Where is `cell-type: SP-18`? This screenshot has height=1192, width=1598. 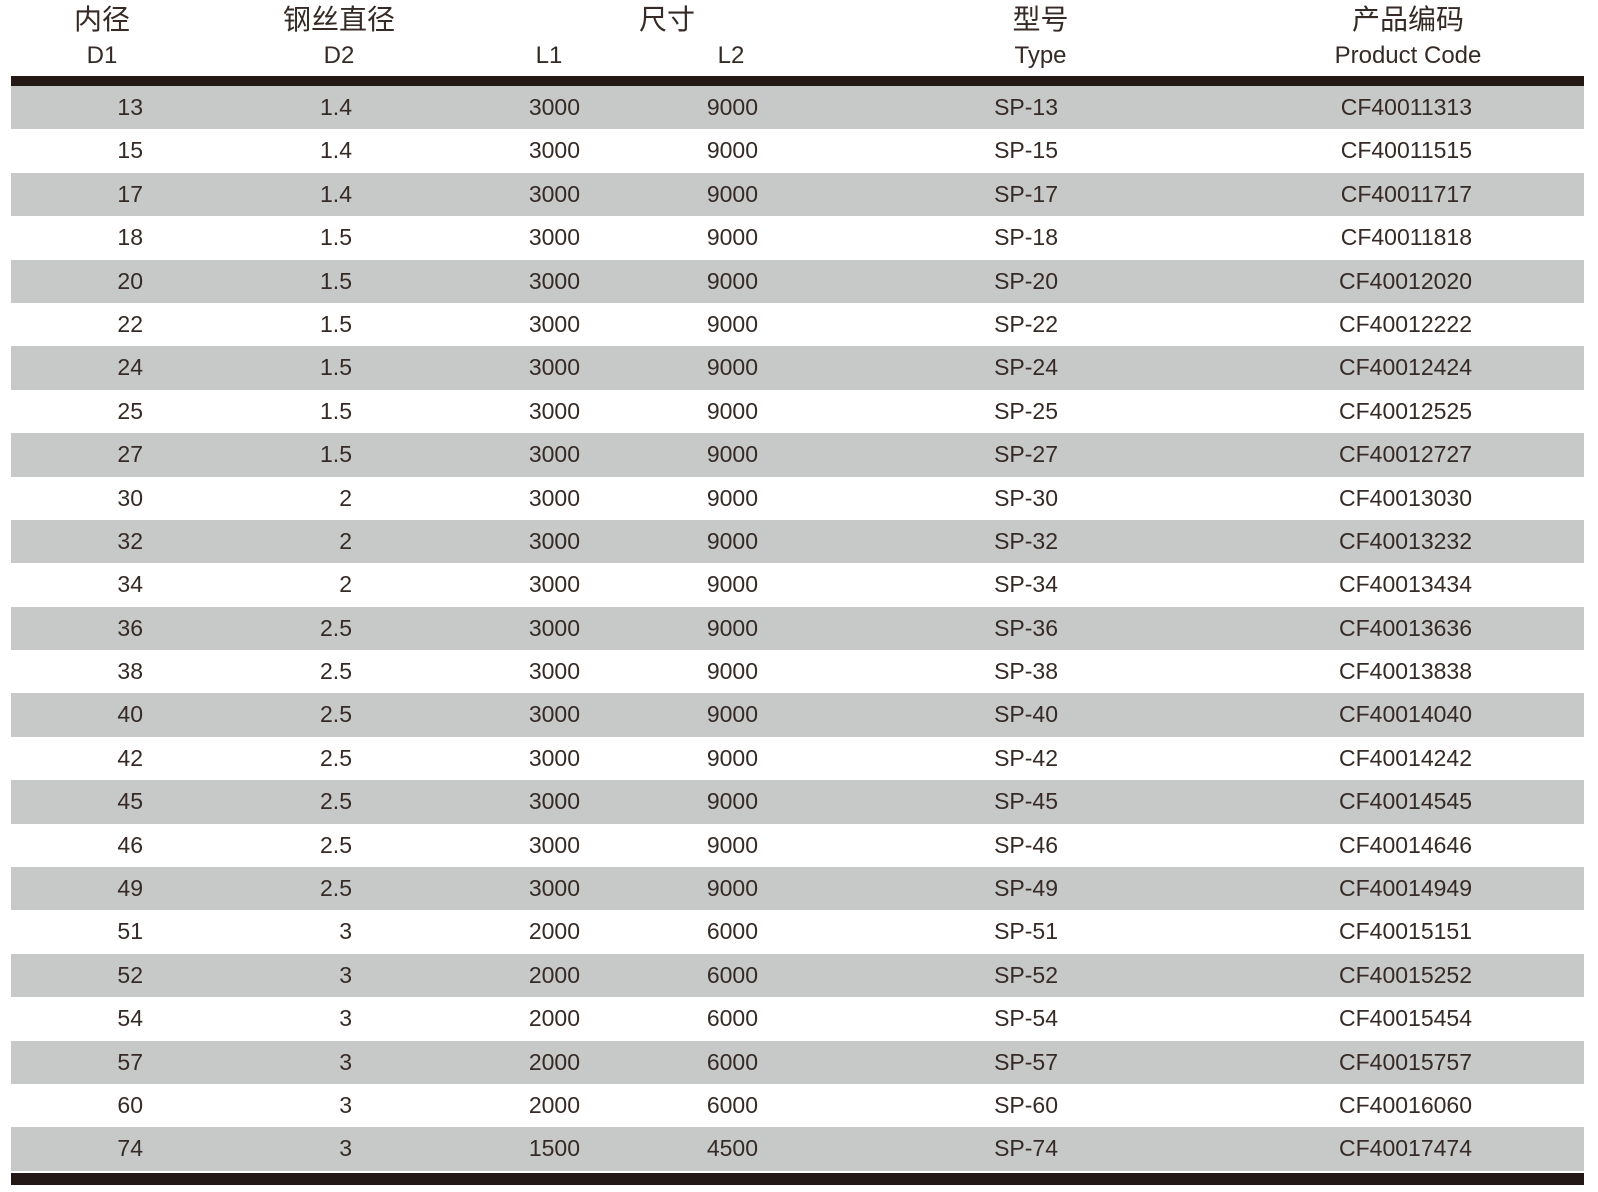 cell-type: SP-18 is located at coordinates (1026, 237).